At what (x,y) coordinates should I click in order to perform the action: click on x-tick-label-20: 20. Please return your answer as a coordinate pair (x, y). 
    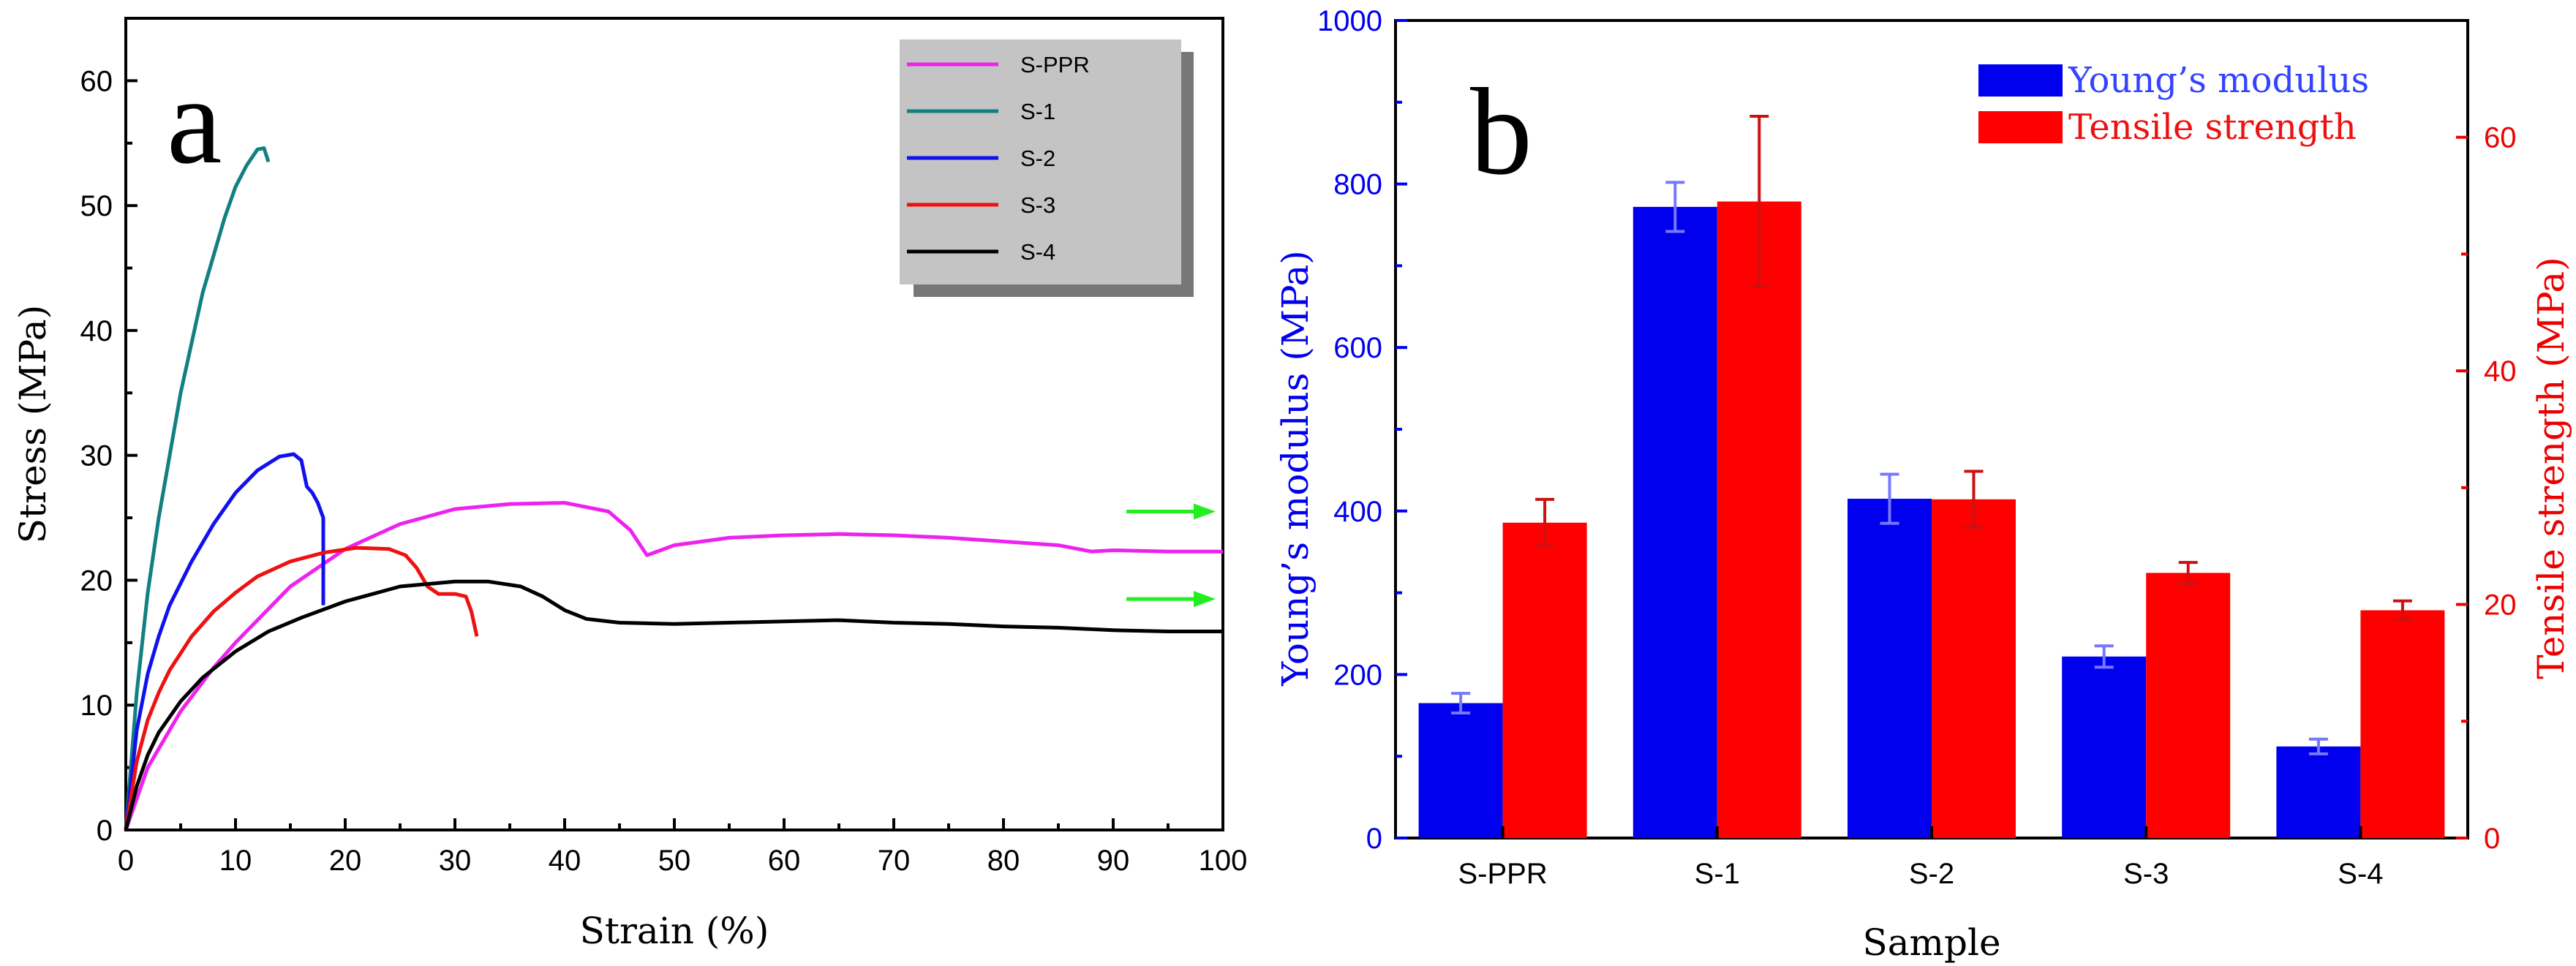
    Looking at the image, I should click on (345, 861).